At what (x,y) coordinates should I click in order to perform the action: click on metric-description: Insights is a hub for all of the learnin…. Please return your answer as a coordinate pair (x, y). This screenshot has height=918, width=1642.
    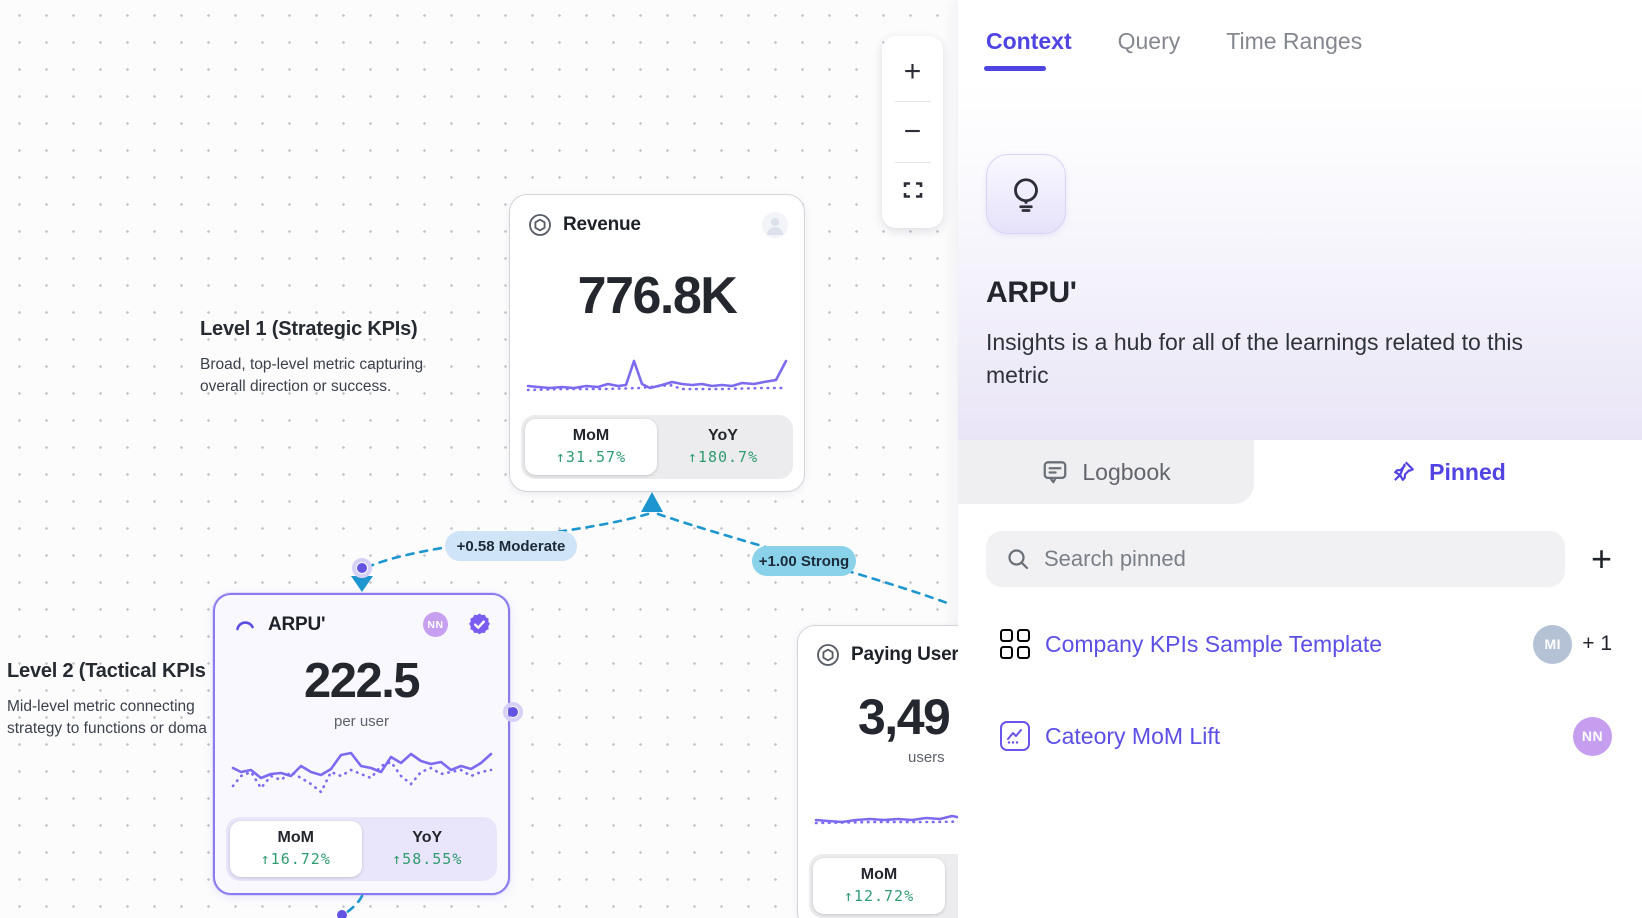
    Looking at the image, I should click on (1254, 358).